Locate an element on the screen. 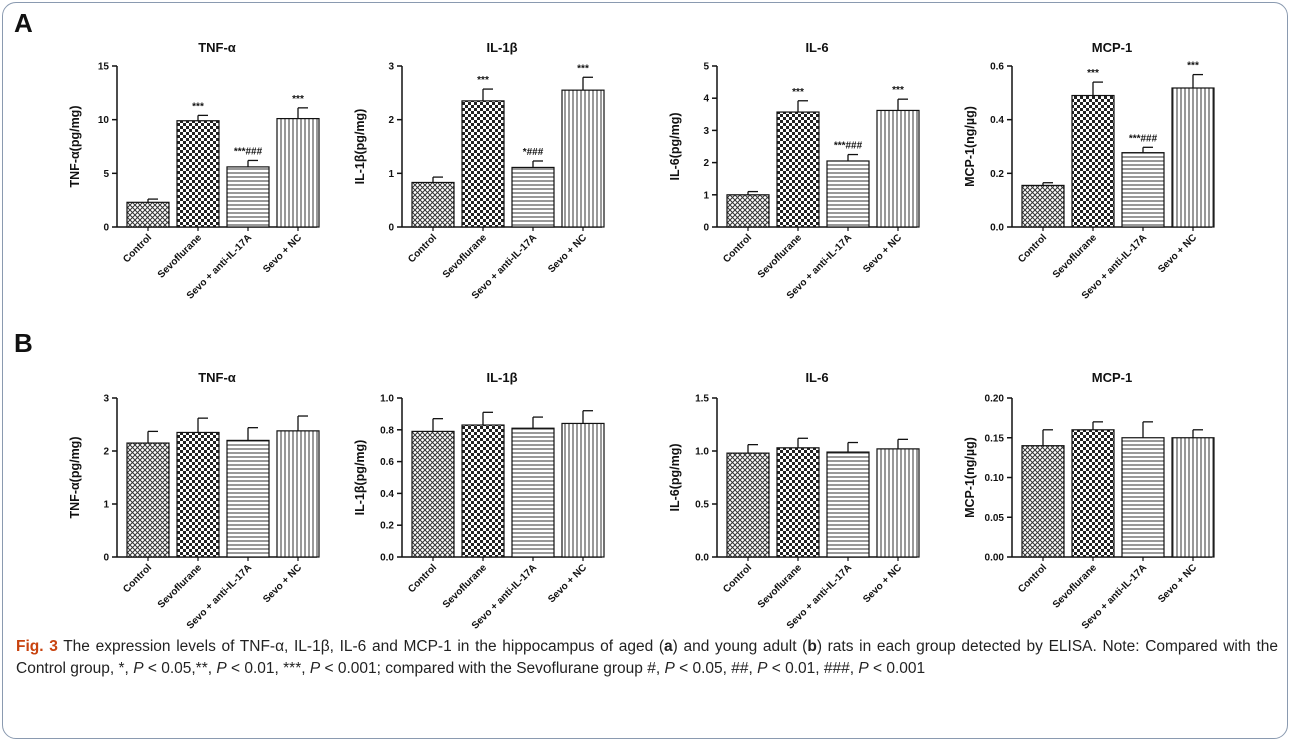 This screenshot has width=1292, height=743. caption-text-5: < 0.01, ***, is located at coordinates (268, 668).